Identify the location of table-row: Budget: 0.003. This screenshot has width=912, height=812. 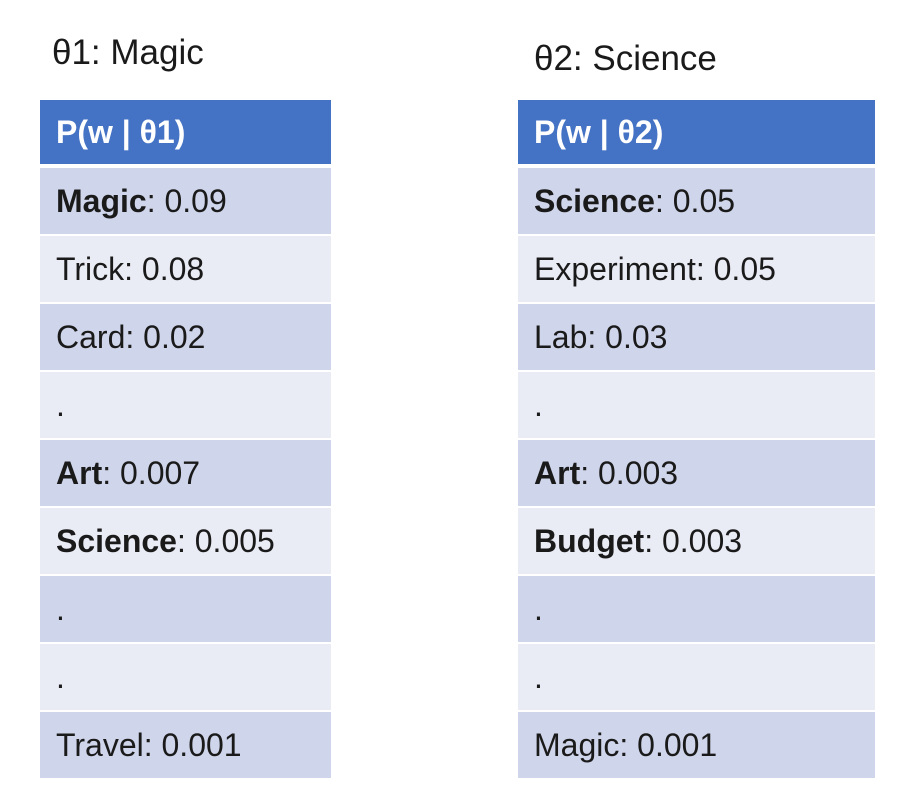
(696, 542).